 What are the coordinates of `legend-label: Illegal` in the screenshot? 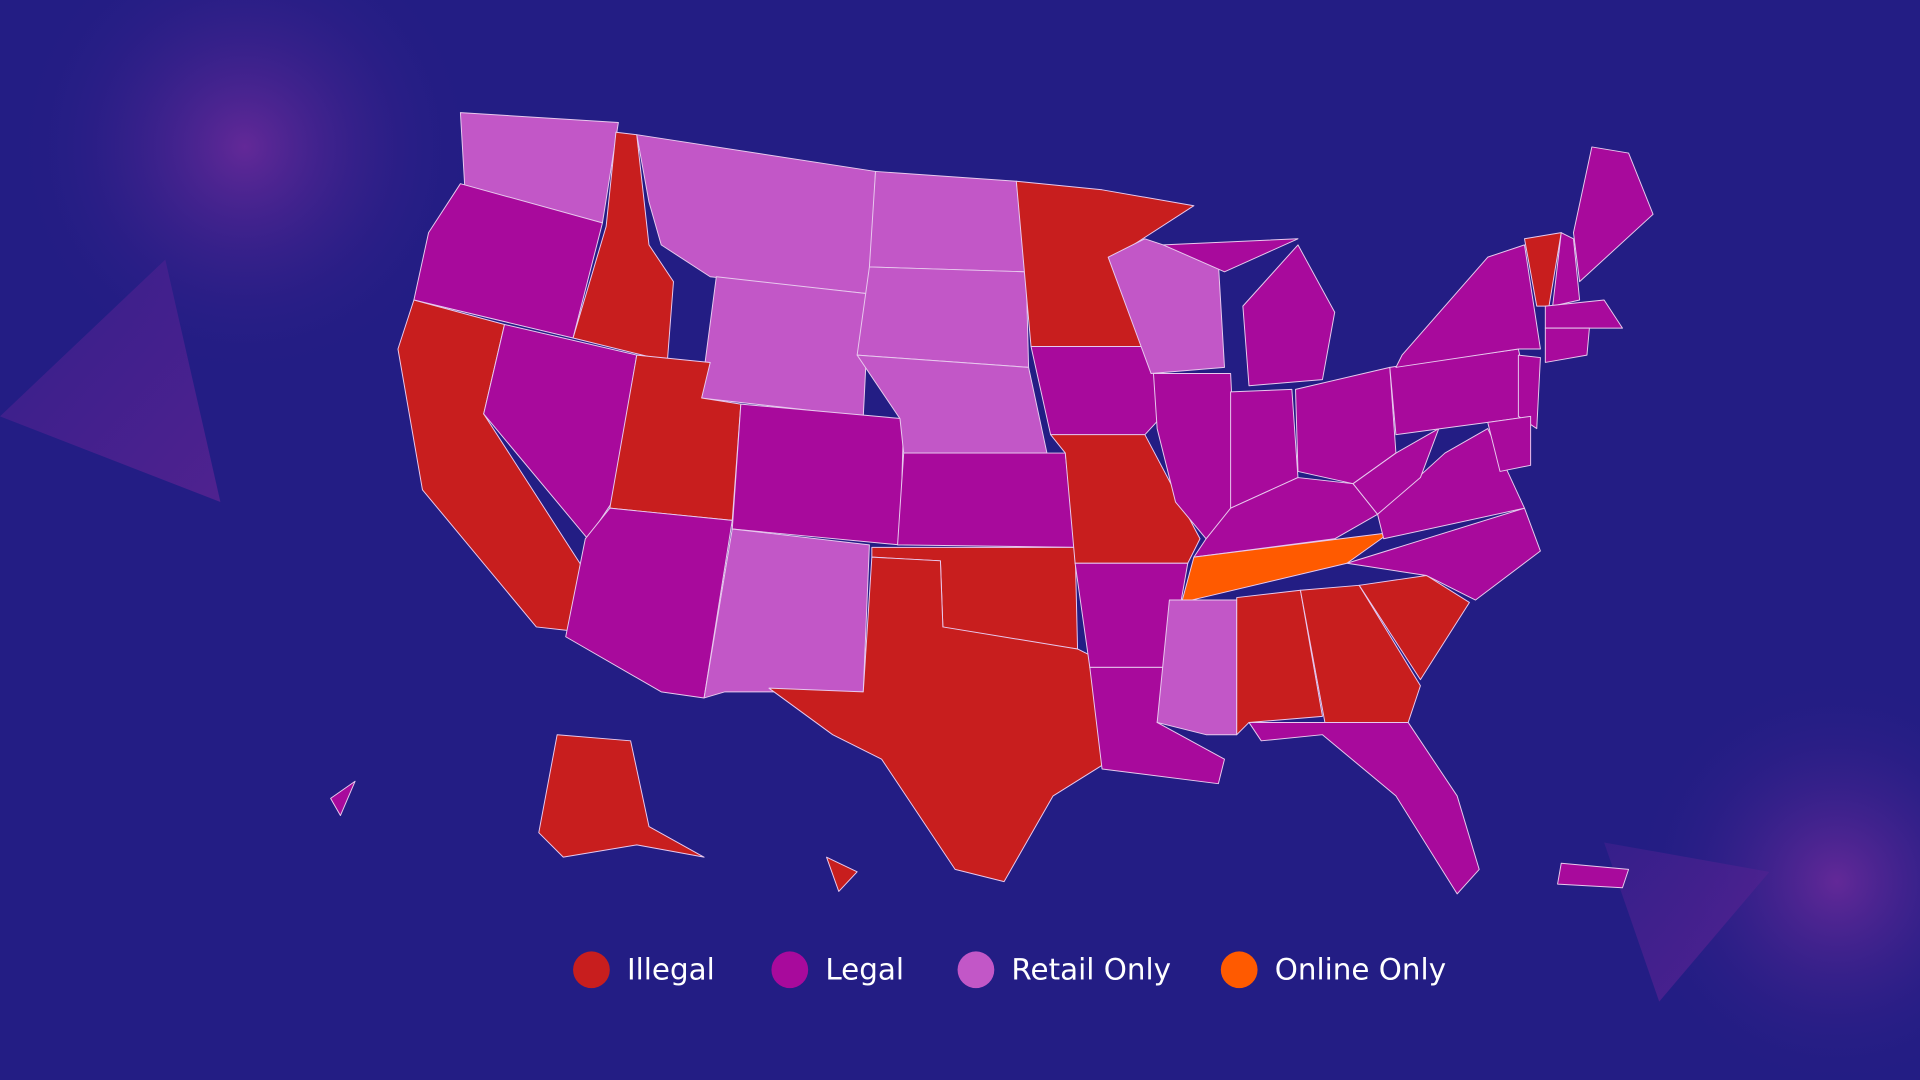 It's located at (671, 970).